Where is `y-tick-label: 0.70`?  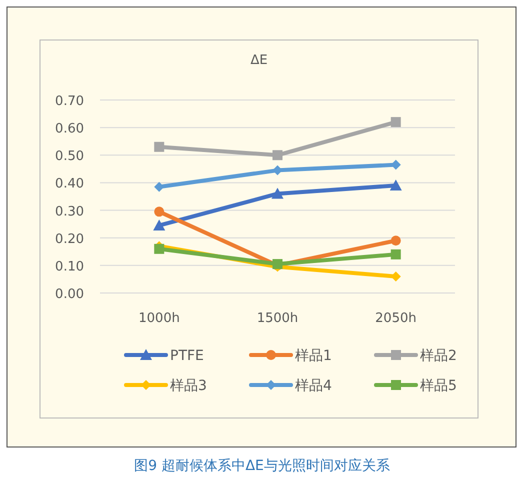 y-tick-label: 0.70 is located at coordinates (69, 101).